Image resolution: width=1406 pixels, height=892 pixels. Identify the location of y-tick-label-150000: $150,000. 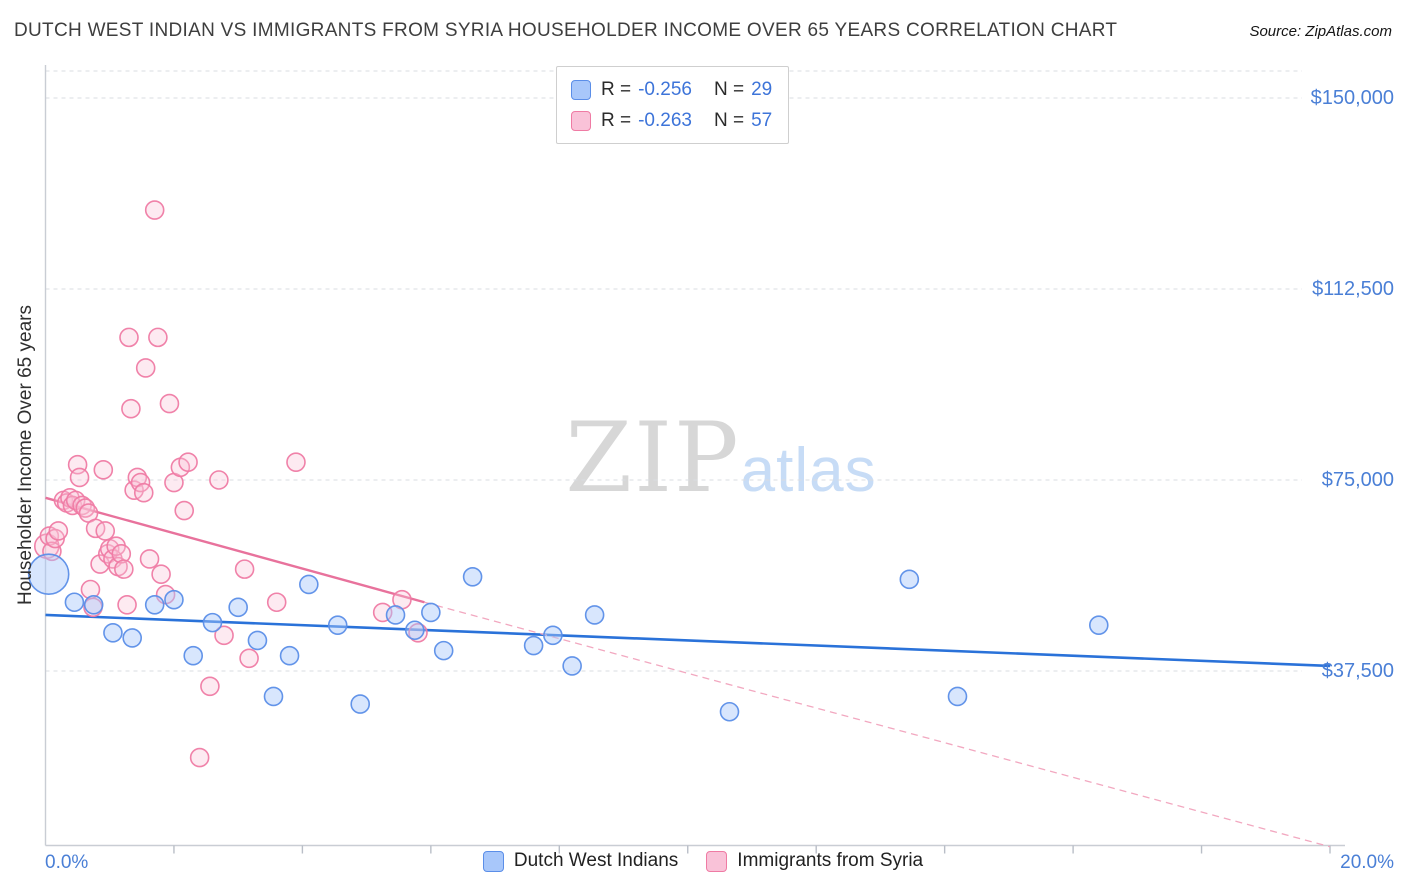
(1352, 98).